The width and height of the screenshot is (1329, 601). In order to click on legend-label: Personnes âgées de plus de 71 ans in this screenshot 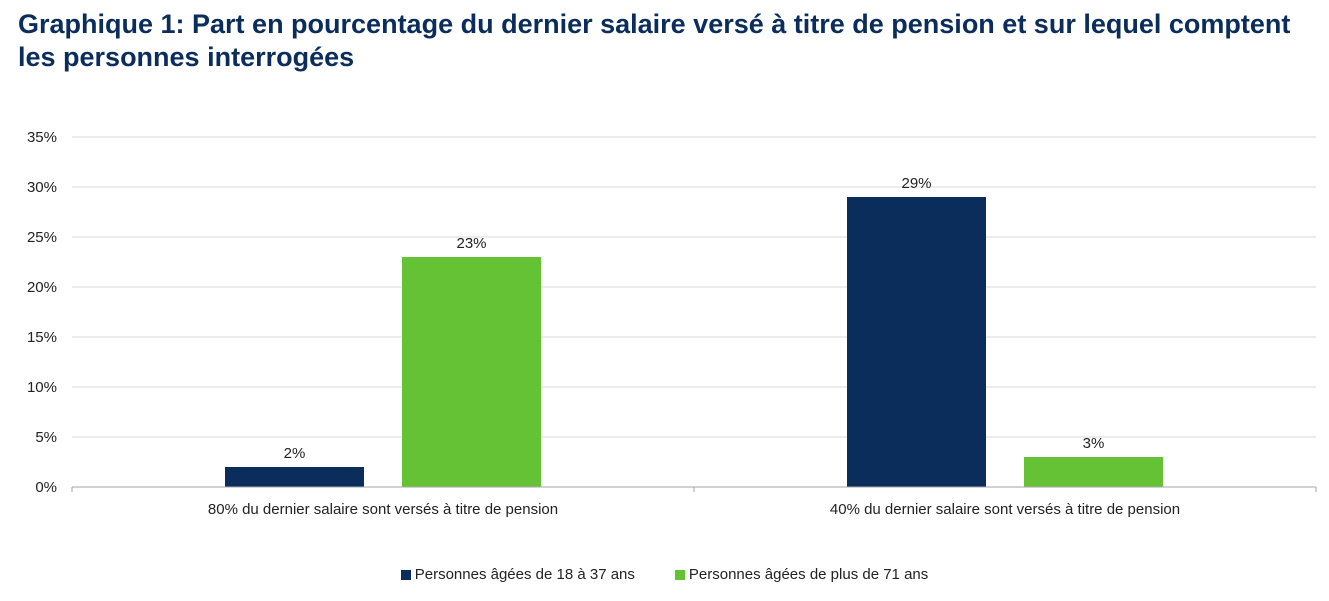, I will do `click(808, 574)`.